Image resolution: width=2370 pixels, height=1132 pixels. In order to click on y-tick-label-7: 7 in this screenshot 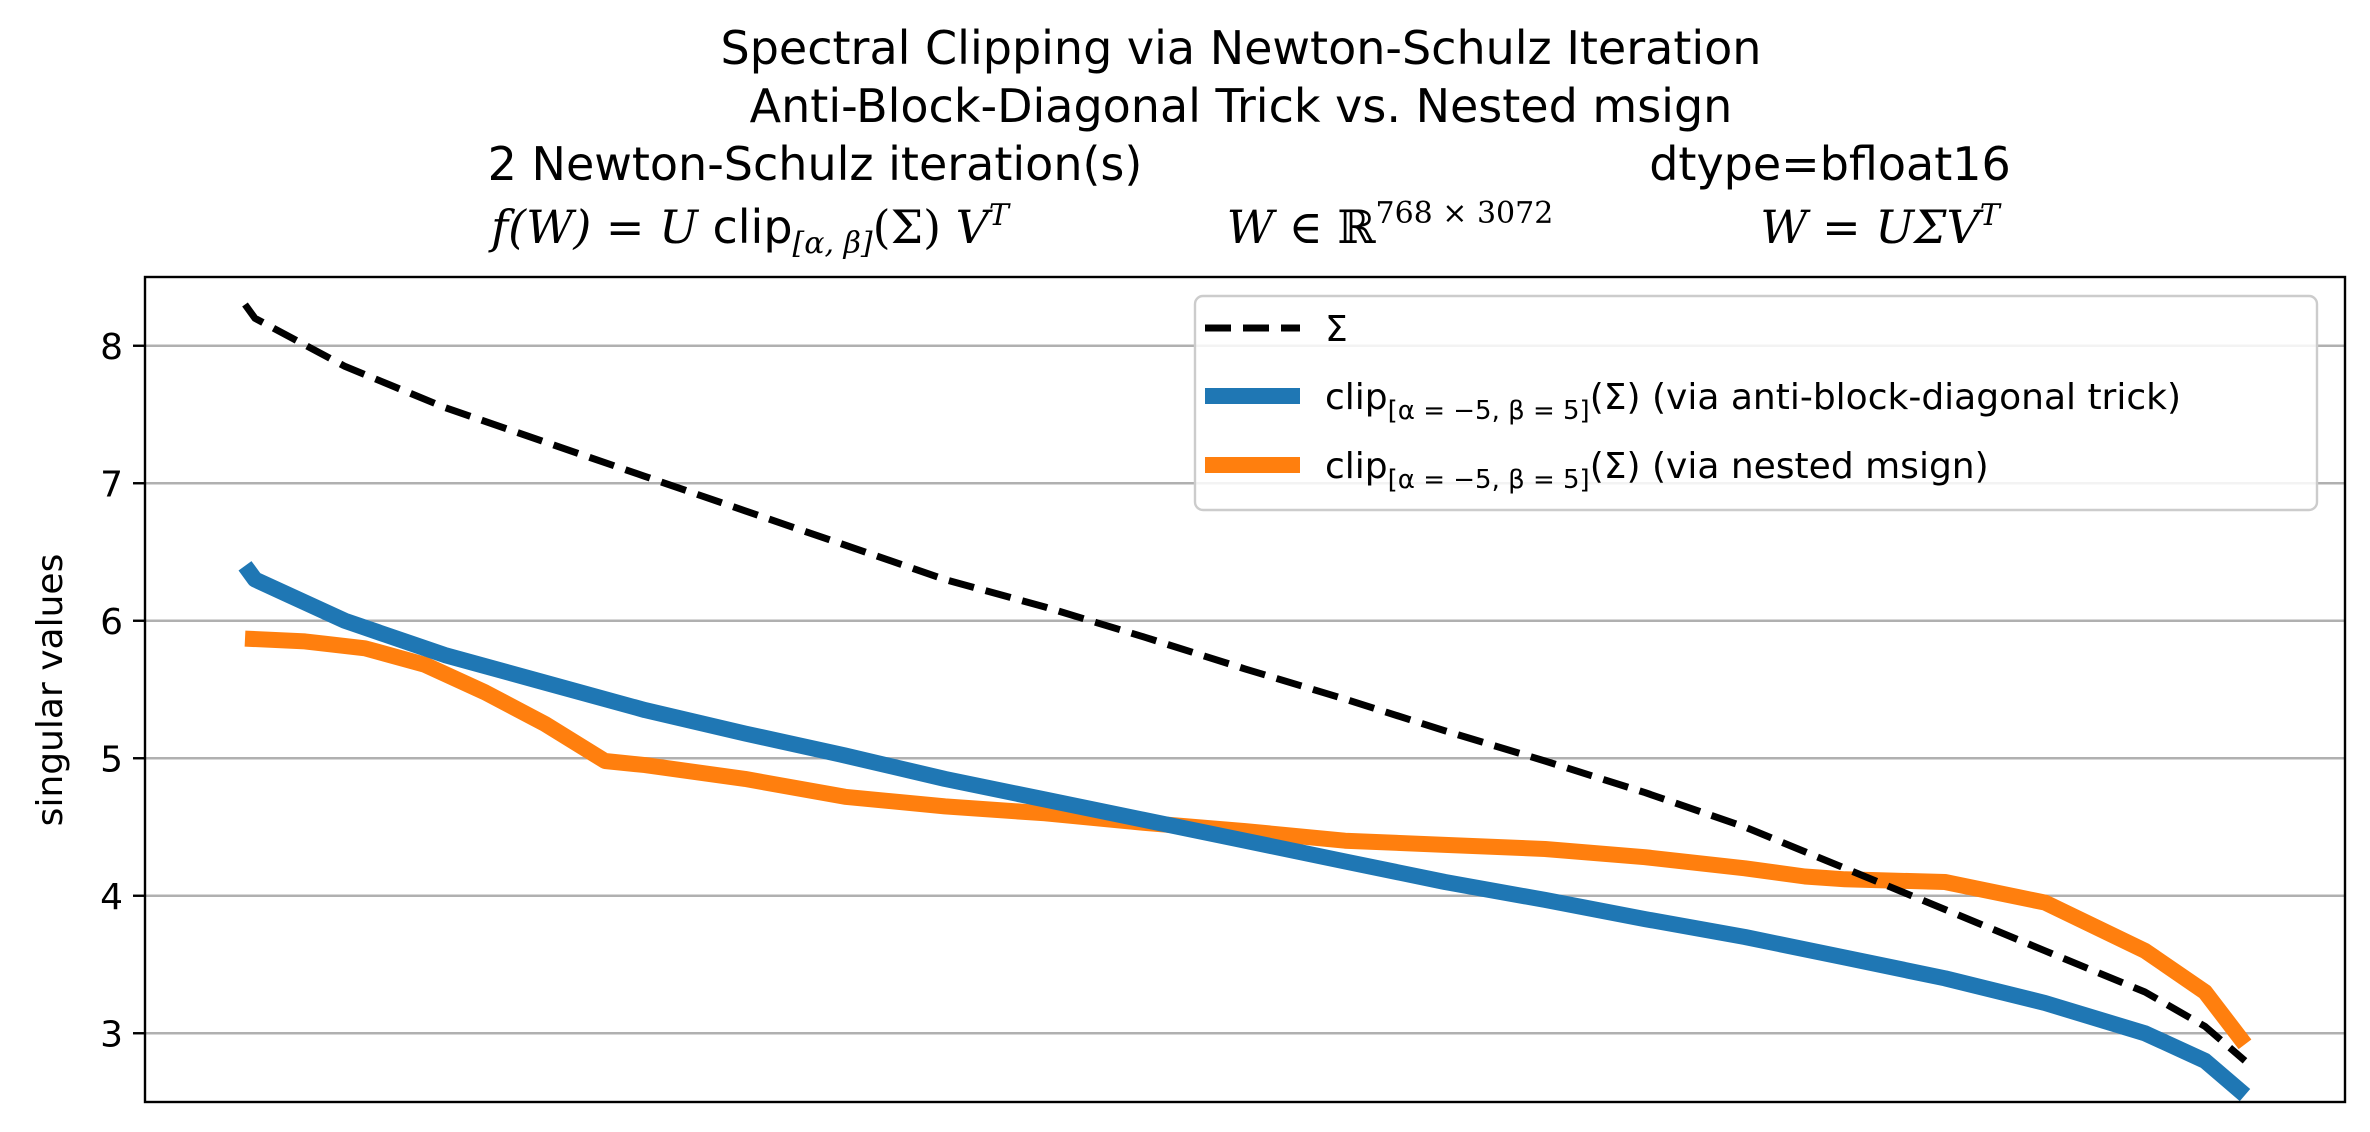, I will do `click(111, 484)`.